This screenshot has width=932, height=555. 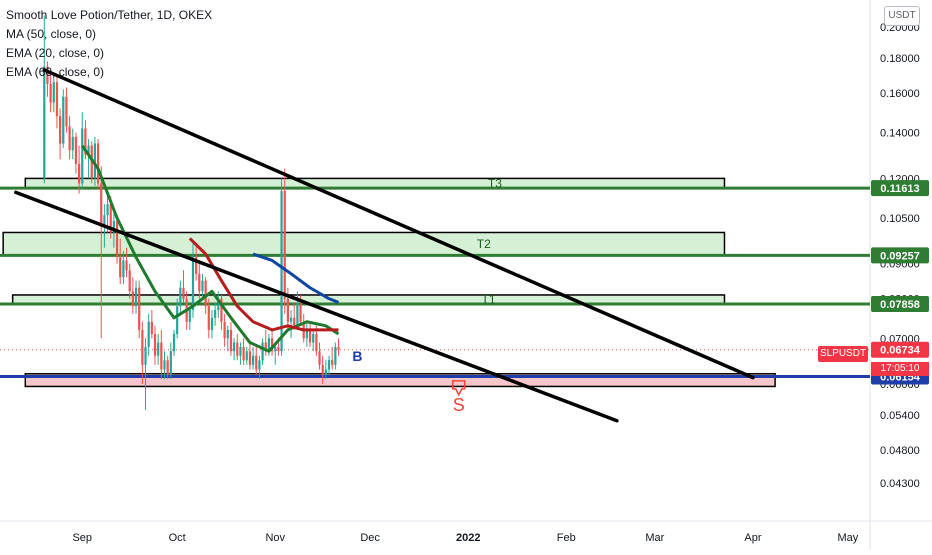 What do you see at coordinates (900, 134) in the screenshot?
I see `price-tick-label: 0.14000` at bounding box center [900, 134].